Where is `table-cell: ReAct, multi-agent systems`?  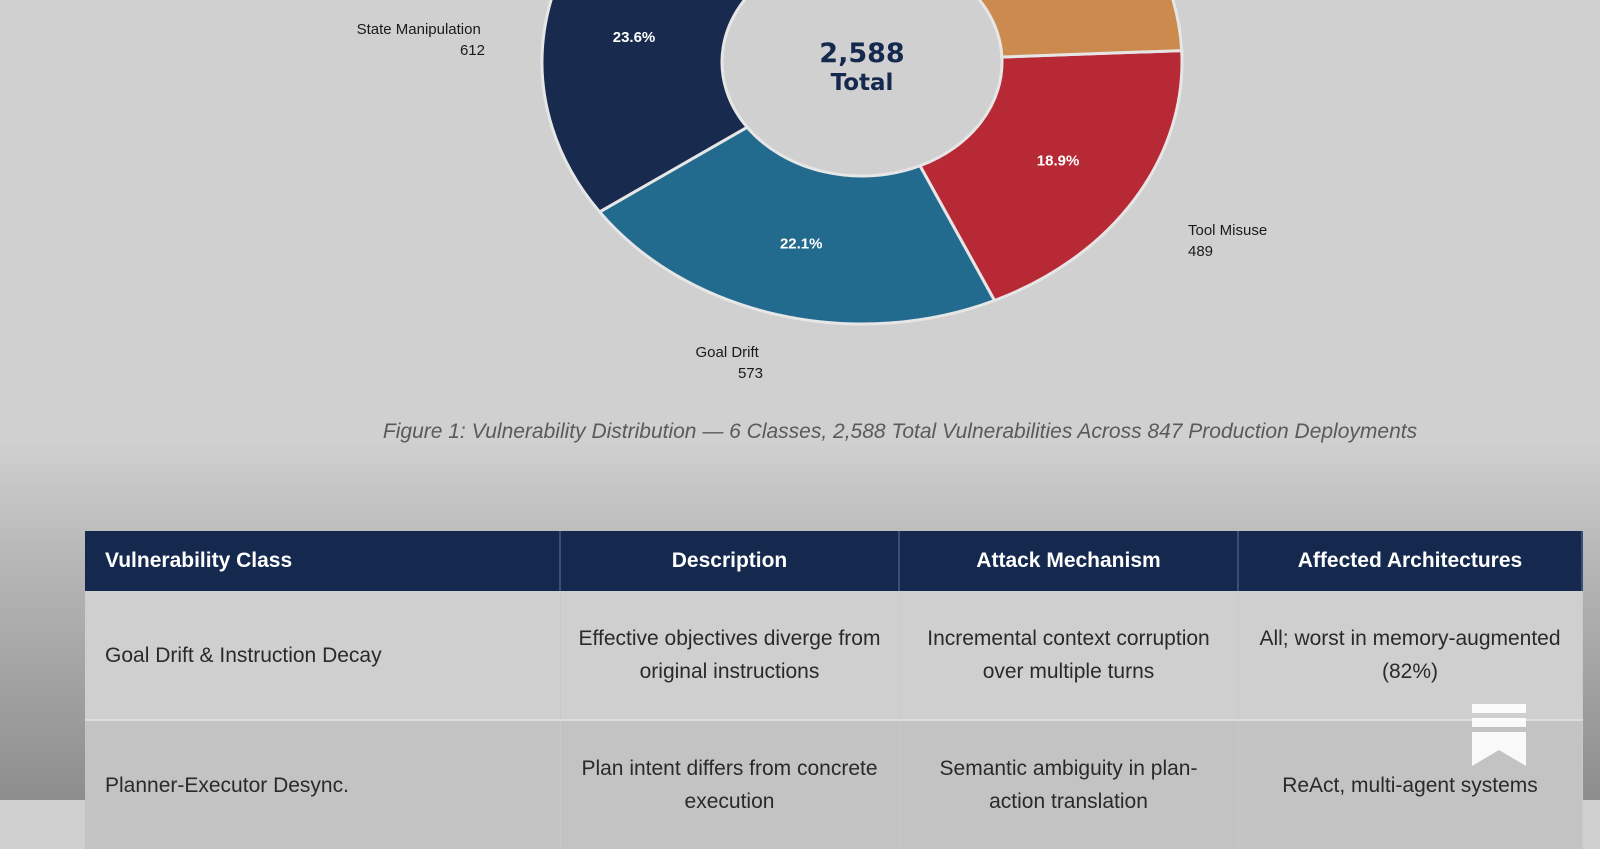
table-cell: ReAct, multi-agent systems is located at coordinates (1410, 784).